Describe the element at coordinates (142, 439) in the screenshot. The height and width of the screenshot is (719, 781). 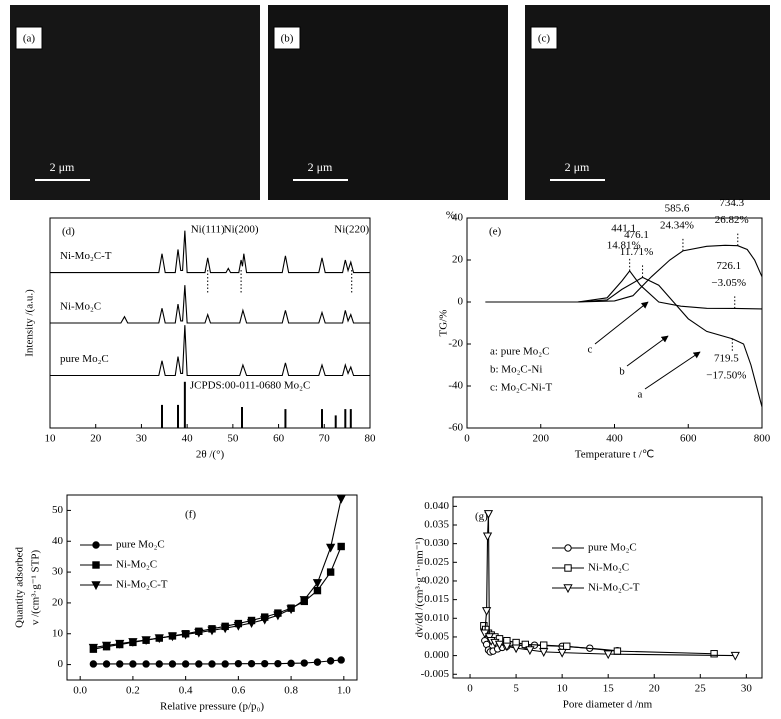
I see `x-tick-label: 30` at that location.